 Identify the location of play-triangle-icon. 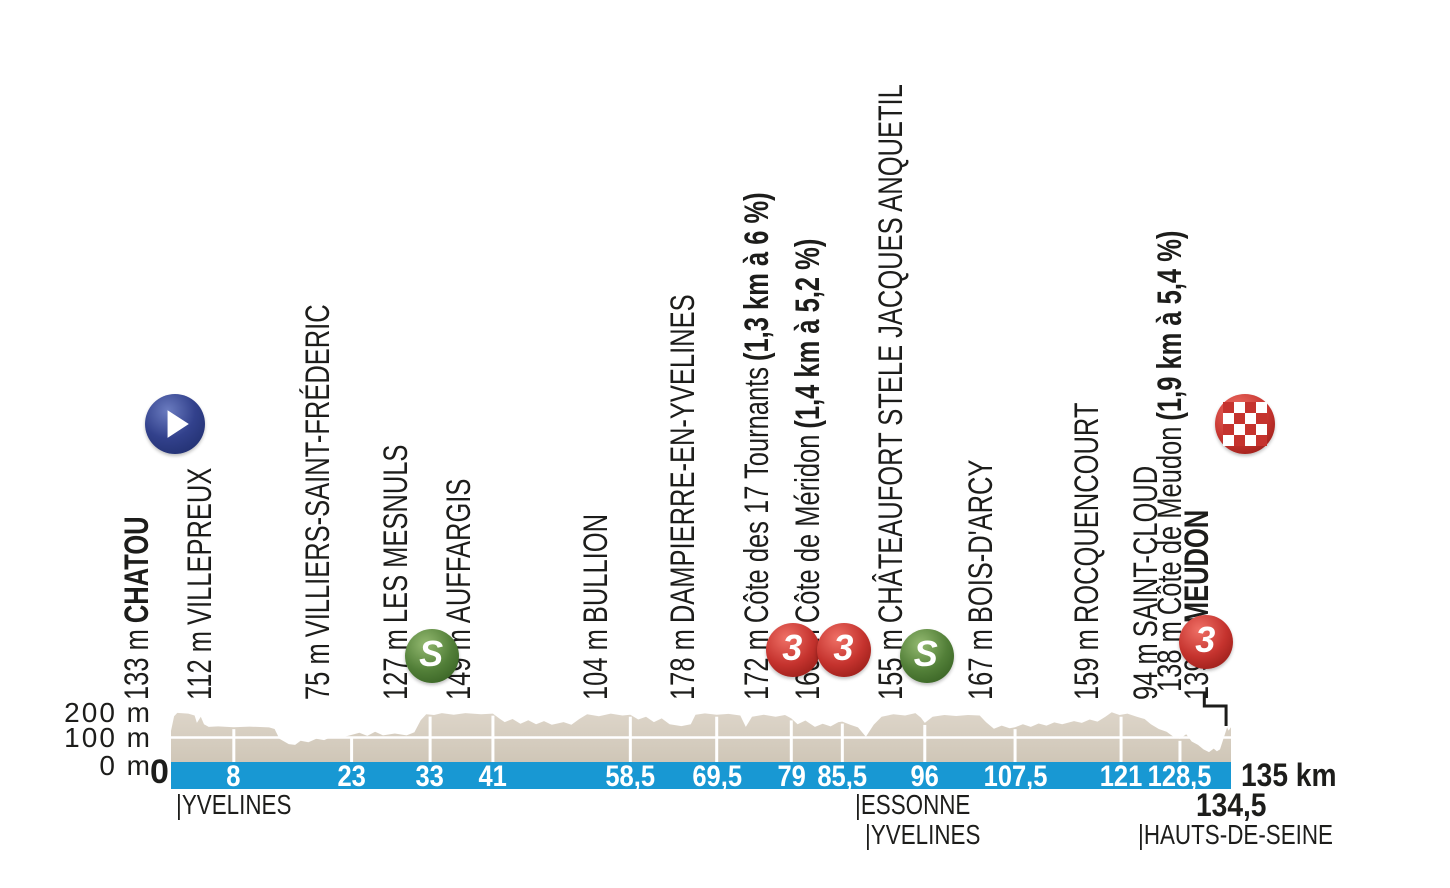
(178, 424).